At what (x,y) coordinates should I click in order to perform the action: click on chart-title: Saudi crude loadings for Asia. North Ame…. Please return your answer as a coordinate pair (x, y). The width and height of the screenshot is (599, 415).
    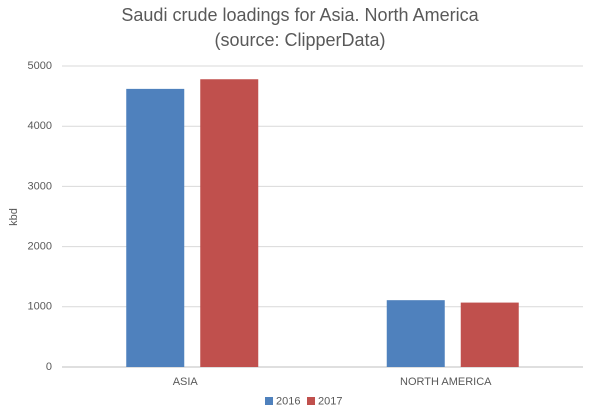
    Looking at the image, I should click on (300, 15).